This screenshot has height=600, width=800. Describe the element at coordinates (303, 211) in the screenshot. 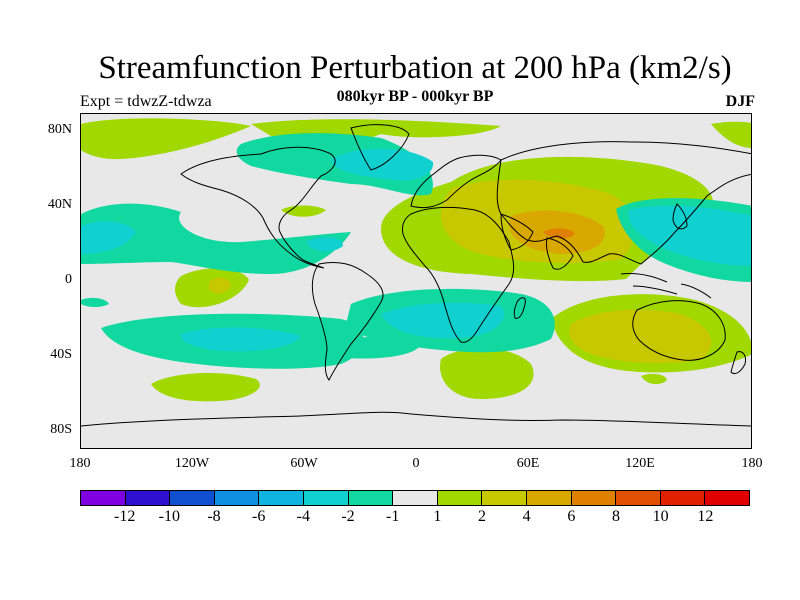

I see `north-atlantic-positive` at that location.